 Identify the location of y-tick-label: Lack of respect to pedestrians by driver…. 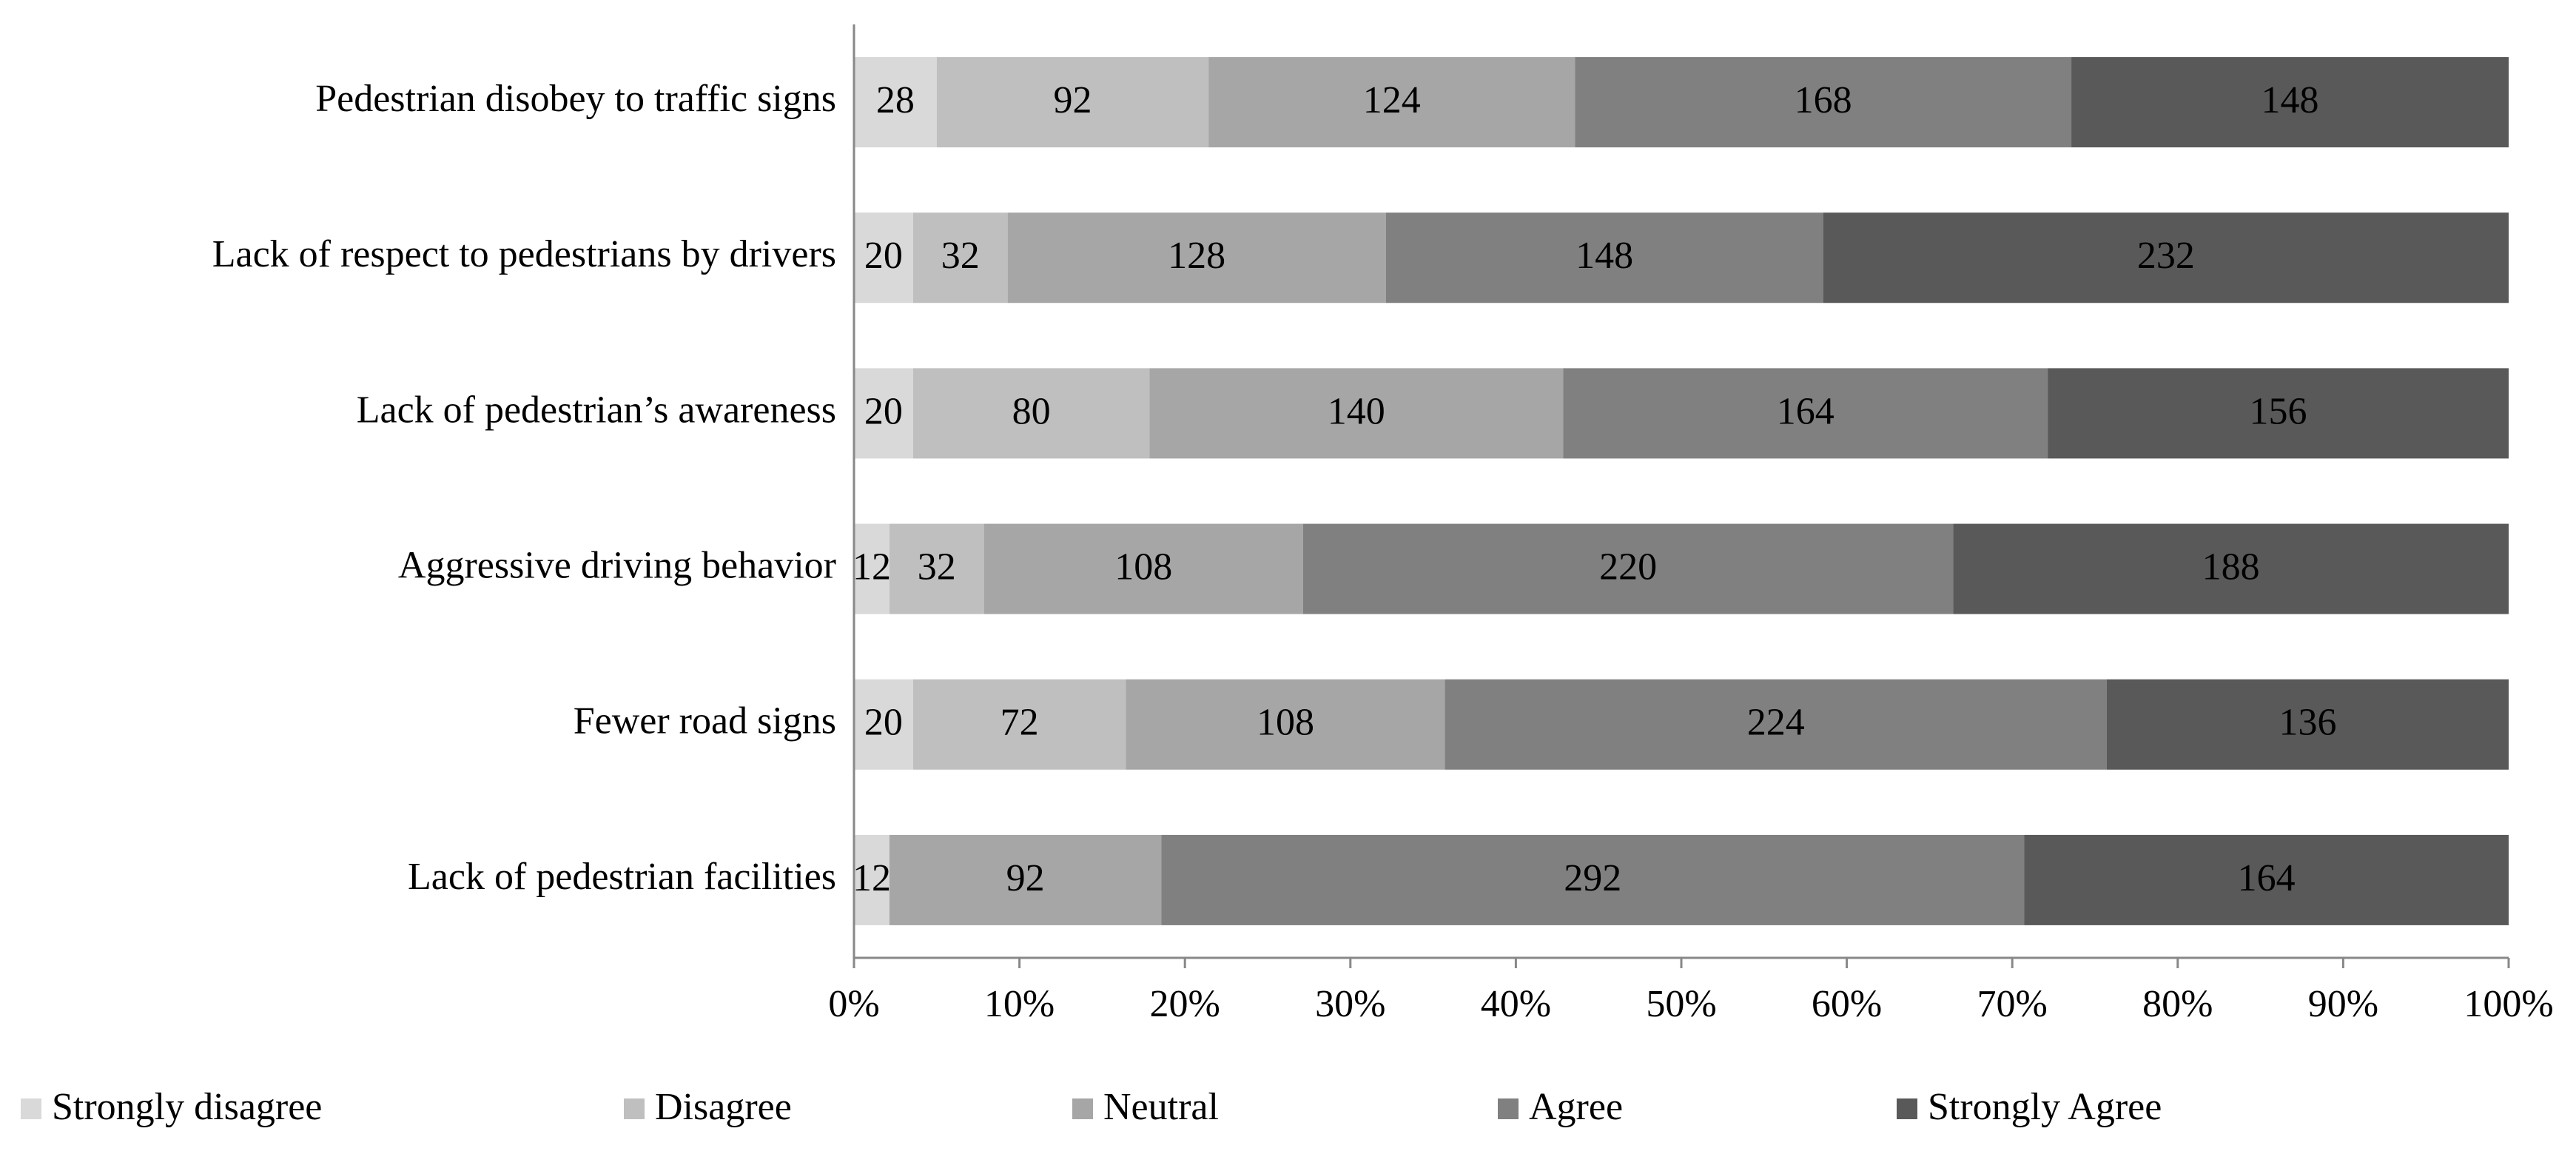
(524, 254).